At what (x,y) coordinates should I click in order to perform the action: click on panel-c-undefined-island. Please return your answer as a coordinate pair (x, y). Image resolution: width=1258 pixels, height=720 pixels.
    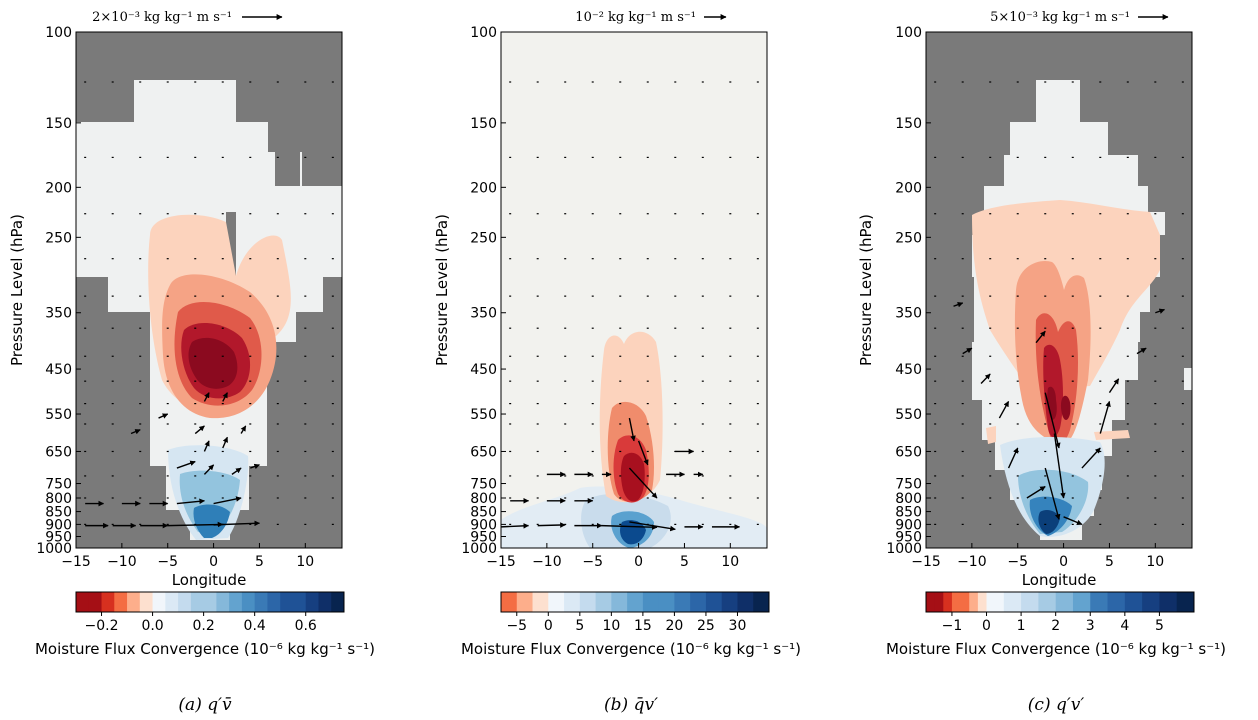
    Looking at the image, I should click on (1188, 379).